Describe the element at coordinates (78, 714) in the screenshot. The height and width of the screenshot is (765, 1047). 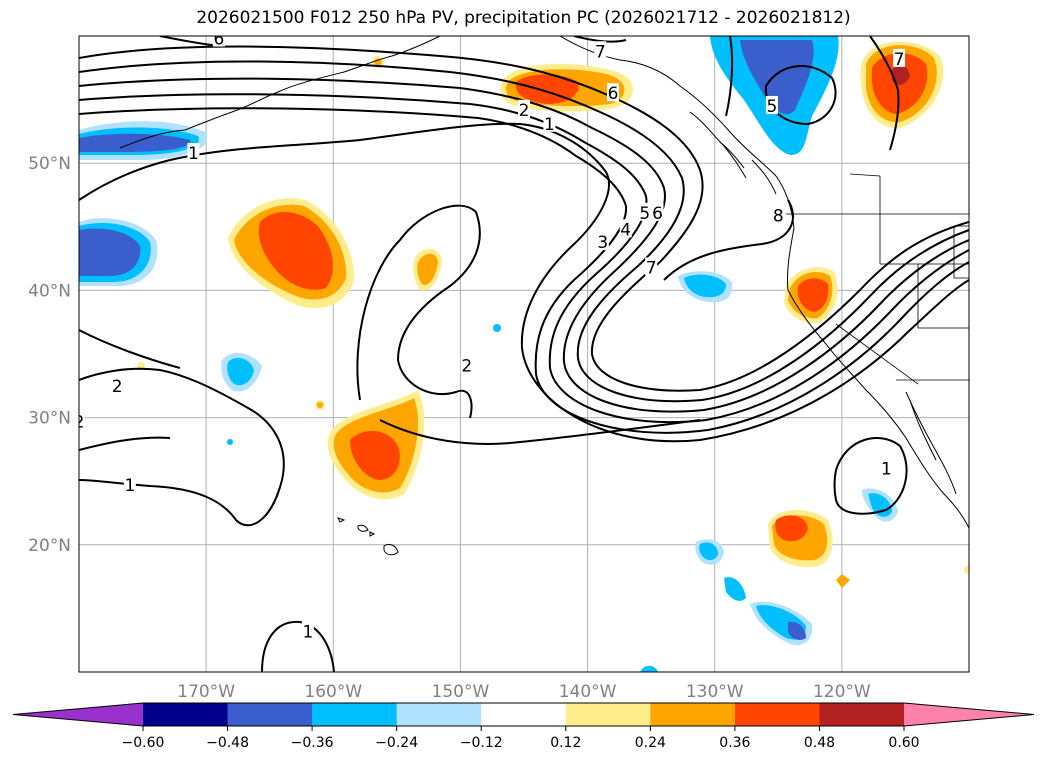
I see `colorbar-extend-min` at that location.